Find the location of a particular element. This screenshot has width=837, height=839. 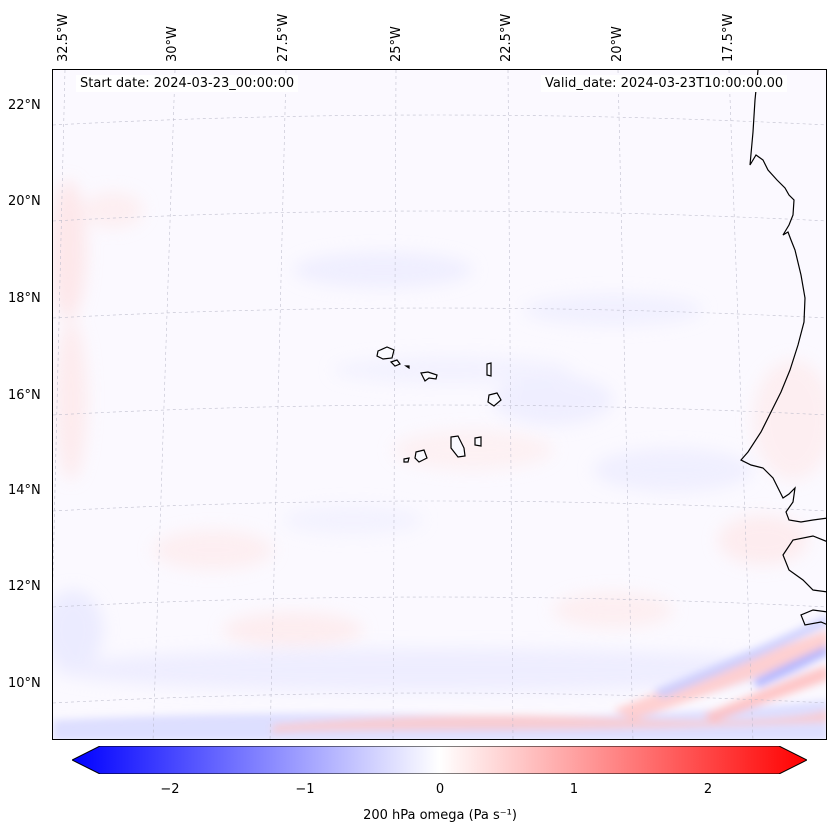

colorbar-tick-minus1: −1 is located at coordinates (305, 789).